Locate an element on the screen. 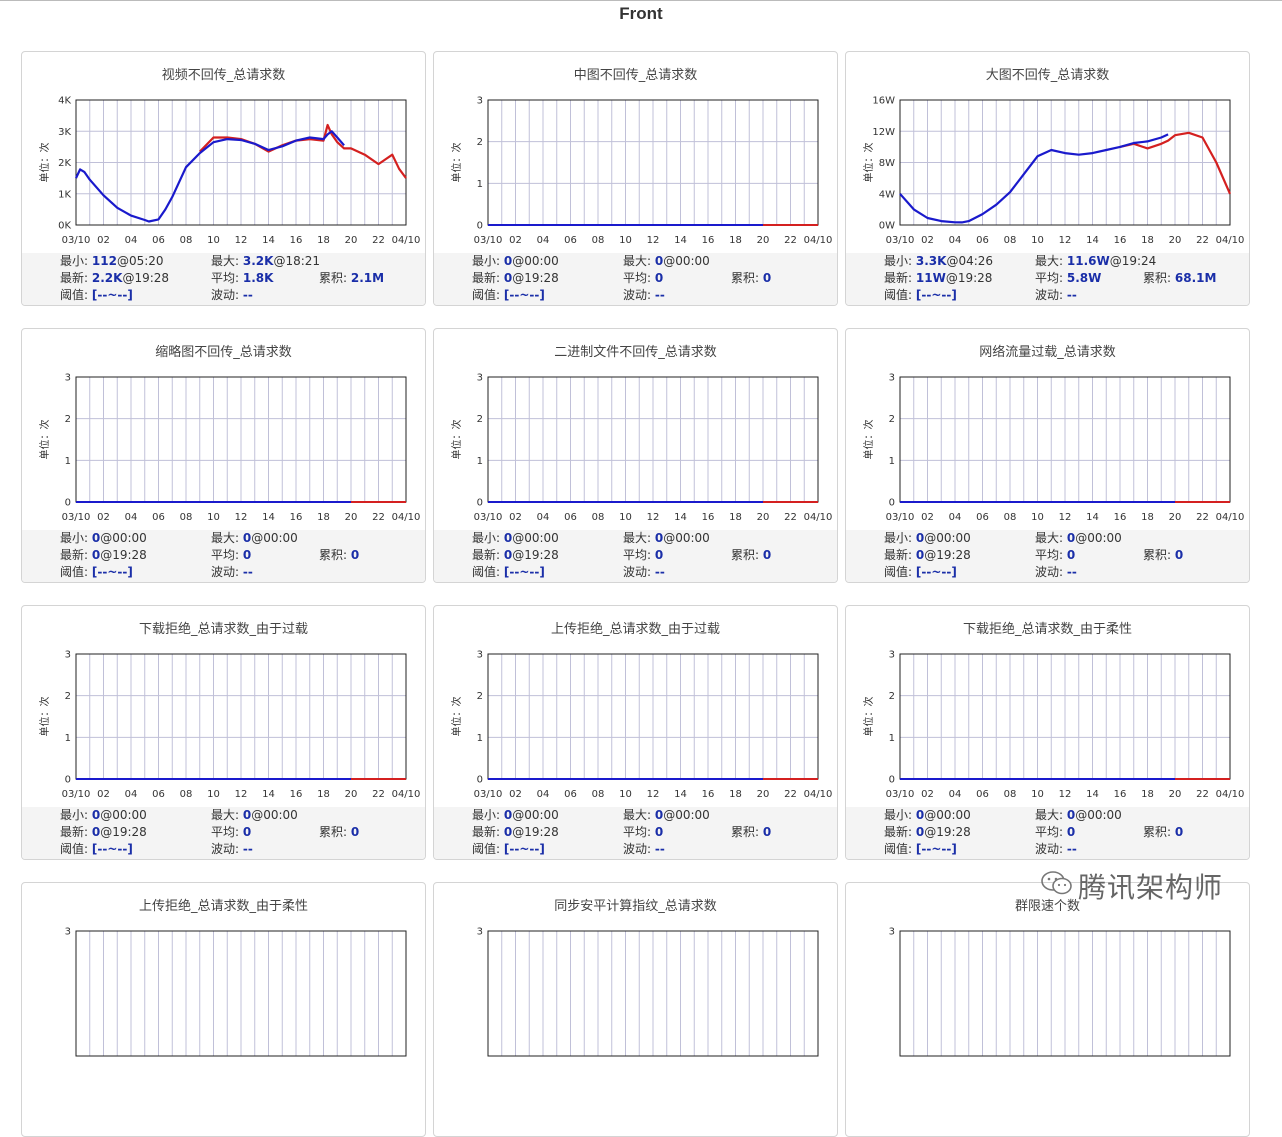 Image resolution: width=1282 pixels, height=1137 pixels. y-tick-label: 12W is located at coordinates (883, 132).